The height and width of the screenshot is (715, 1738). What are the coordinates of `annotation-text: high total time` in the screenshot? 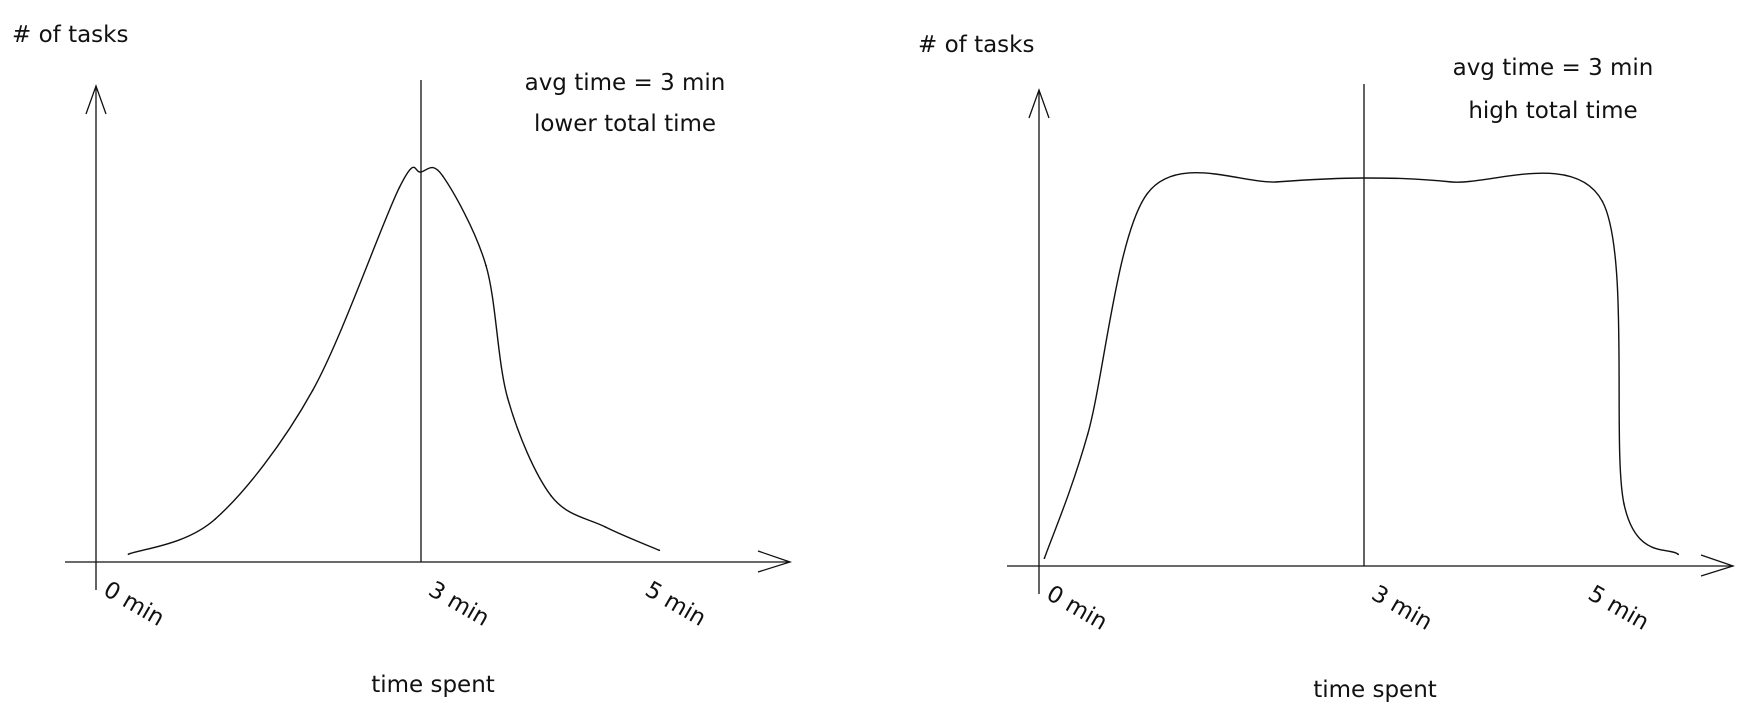 It's located at (1552, 111).